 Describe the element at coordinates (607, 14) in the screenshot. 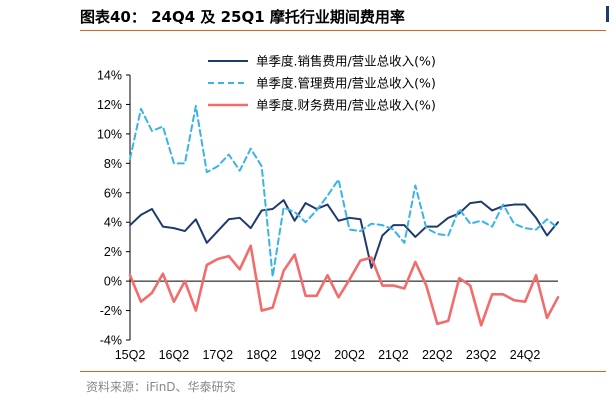

I see `adjacent-figure-edge` at that location.